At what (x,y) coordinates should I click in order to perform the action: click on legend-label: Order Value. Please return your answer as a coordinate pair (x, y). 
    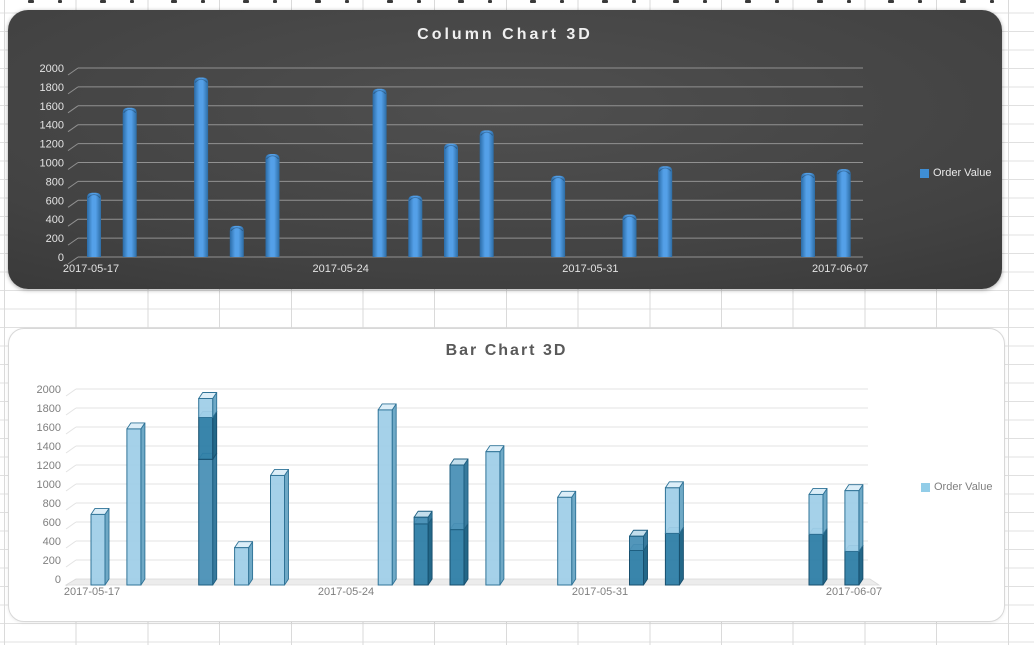
    Looking at the image, I should click on (963, 487).